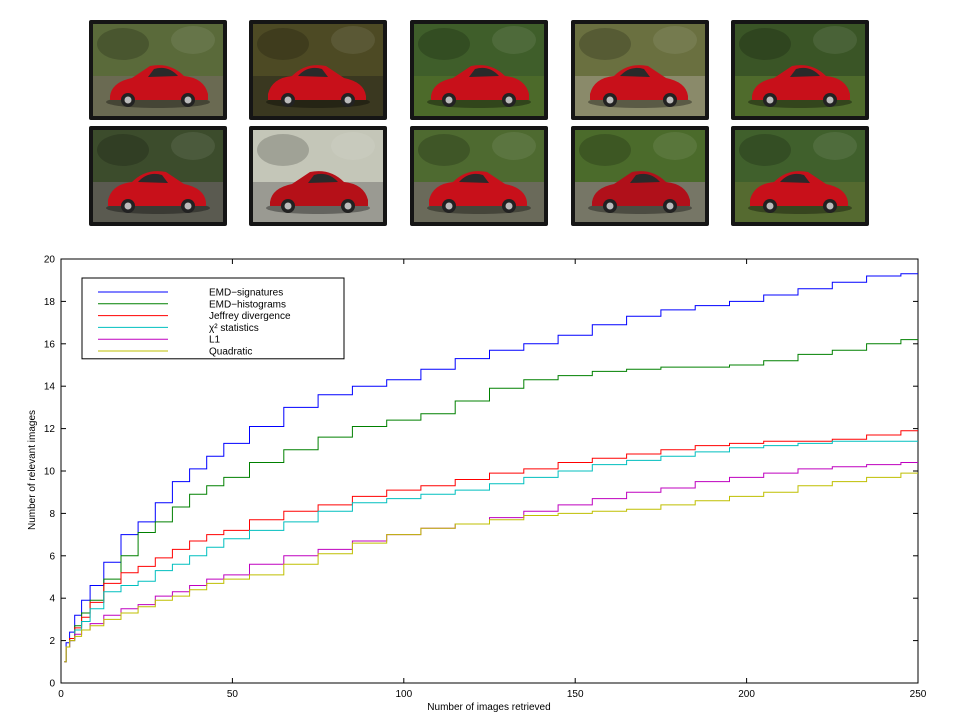 The height and width of the screenshot is (720, 960). I want to click on y-tick-label: 2, so click(52, 641).